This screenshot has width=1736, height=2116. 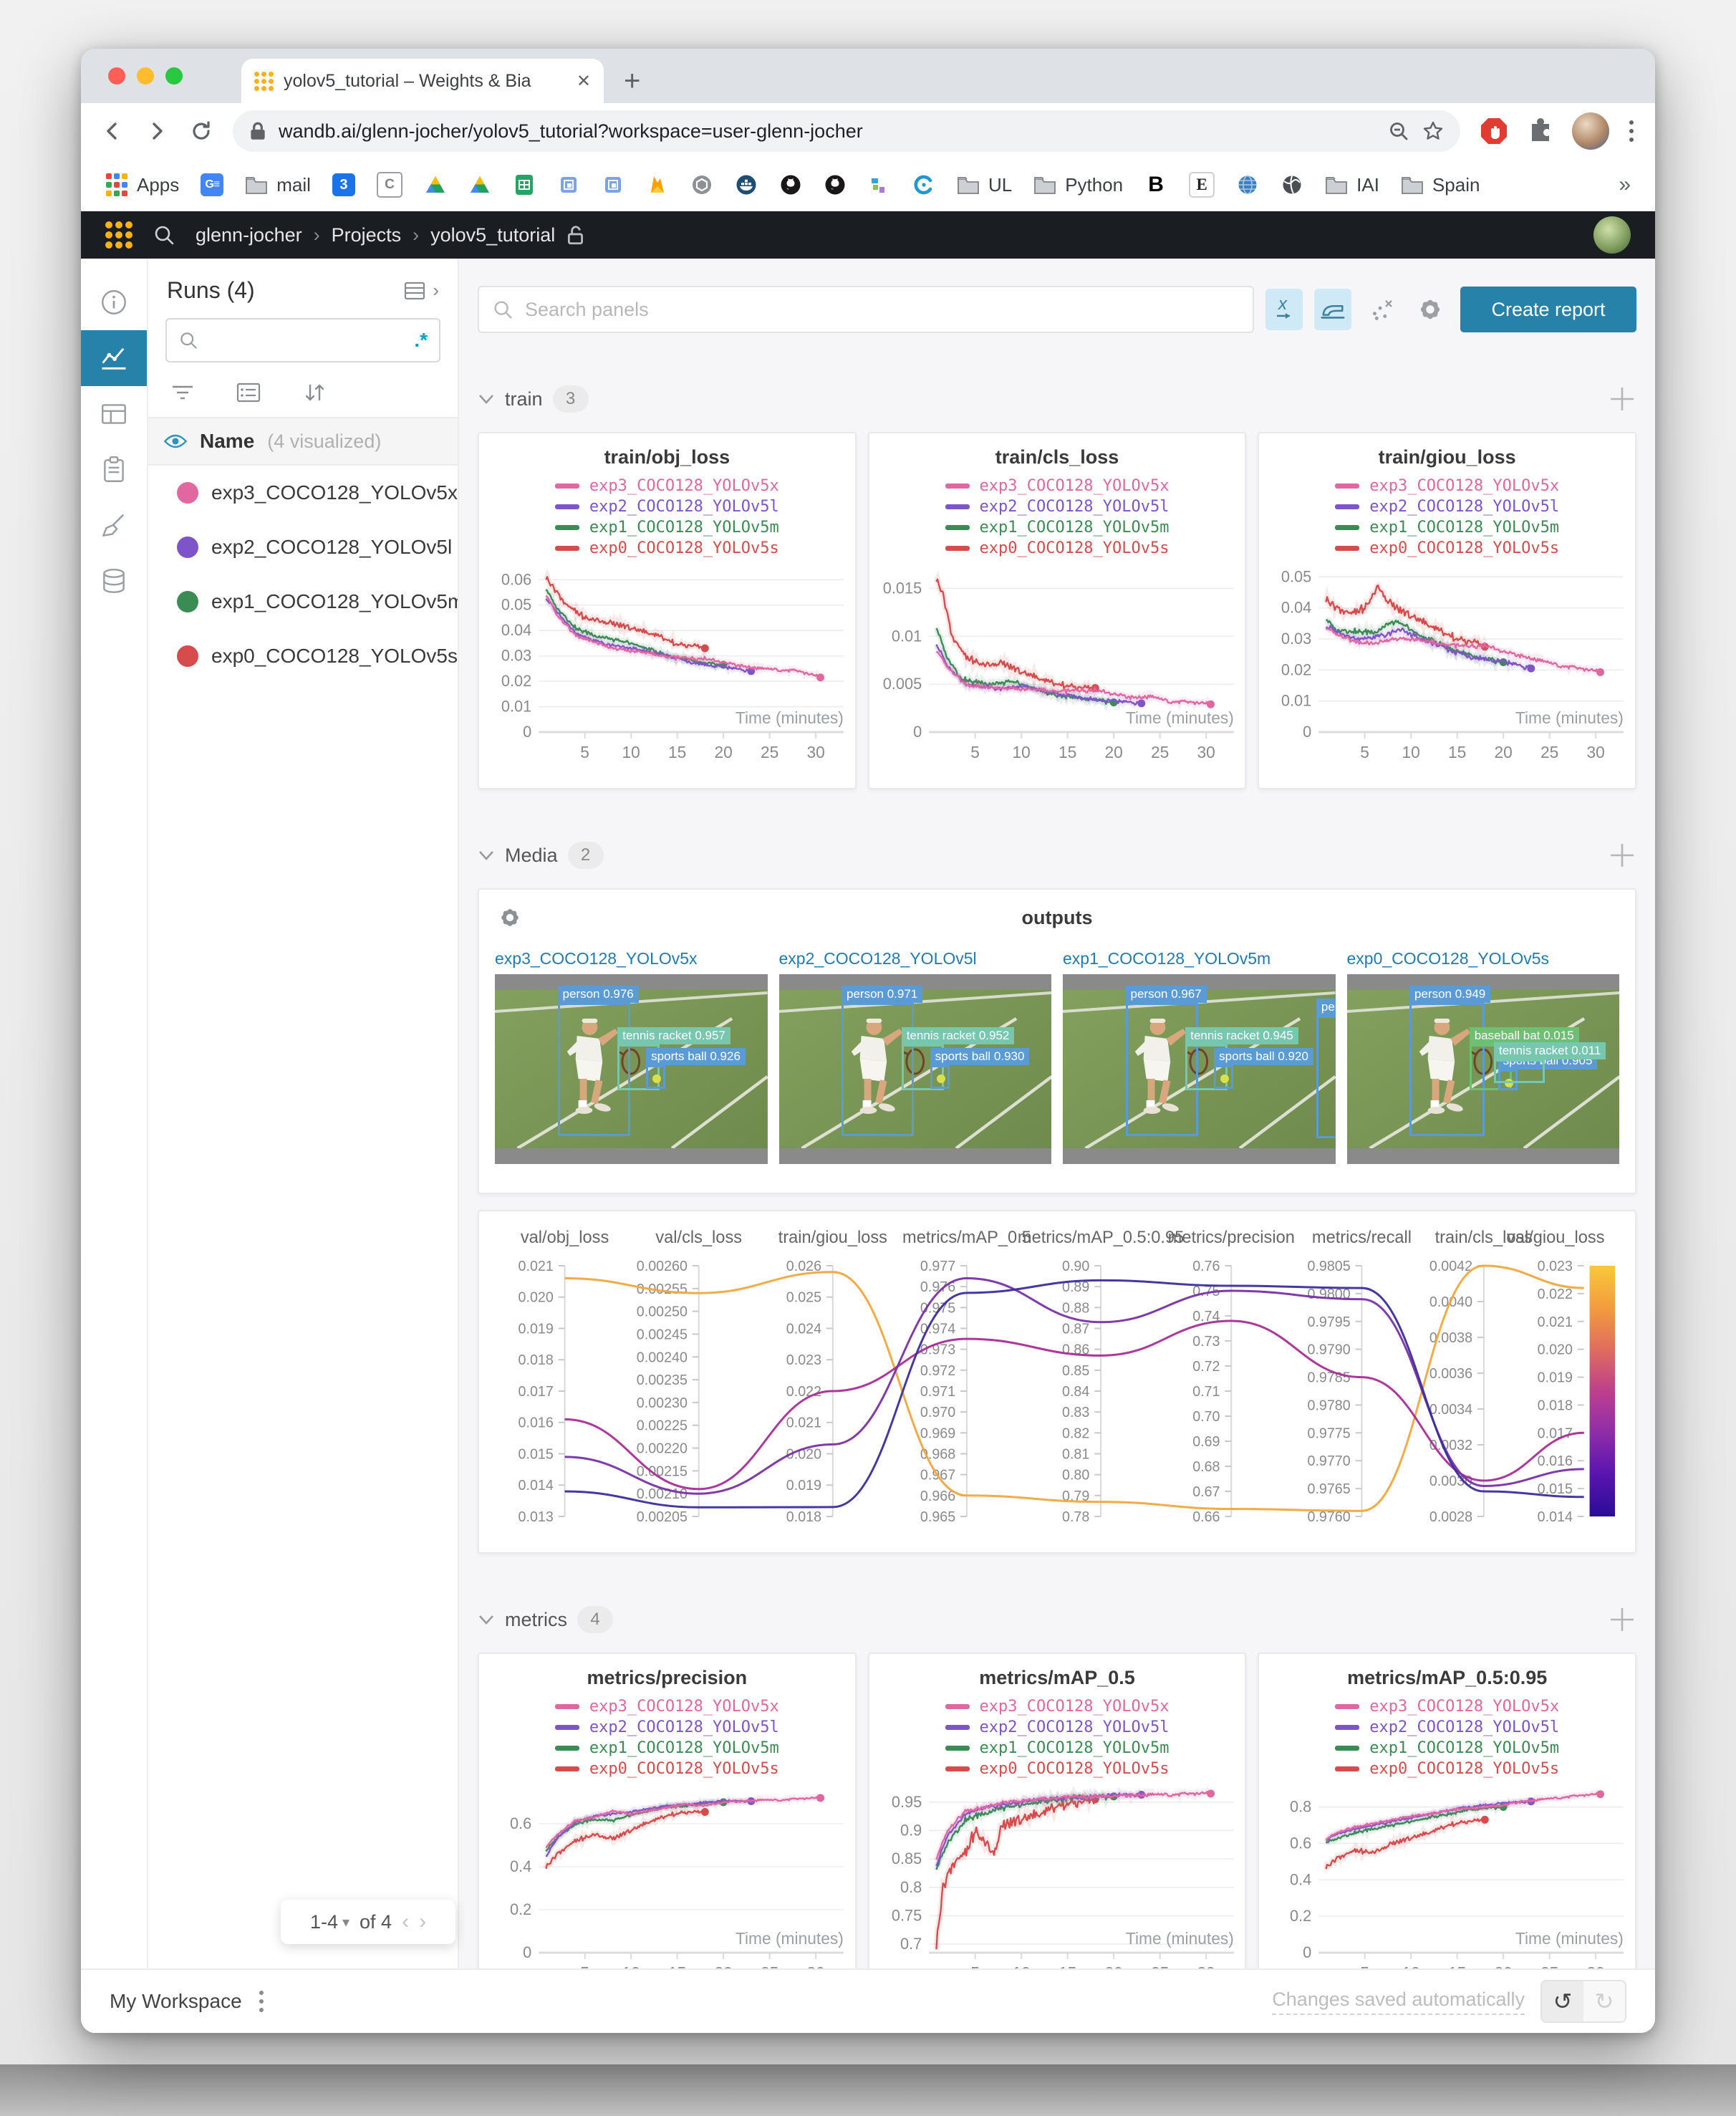 What do you see at coordinates (118, 235) in the screenshot?
I see `wandb-logo` at bounding box center [118, 235].